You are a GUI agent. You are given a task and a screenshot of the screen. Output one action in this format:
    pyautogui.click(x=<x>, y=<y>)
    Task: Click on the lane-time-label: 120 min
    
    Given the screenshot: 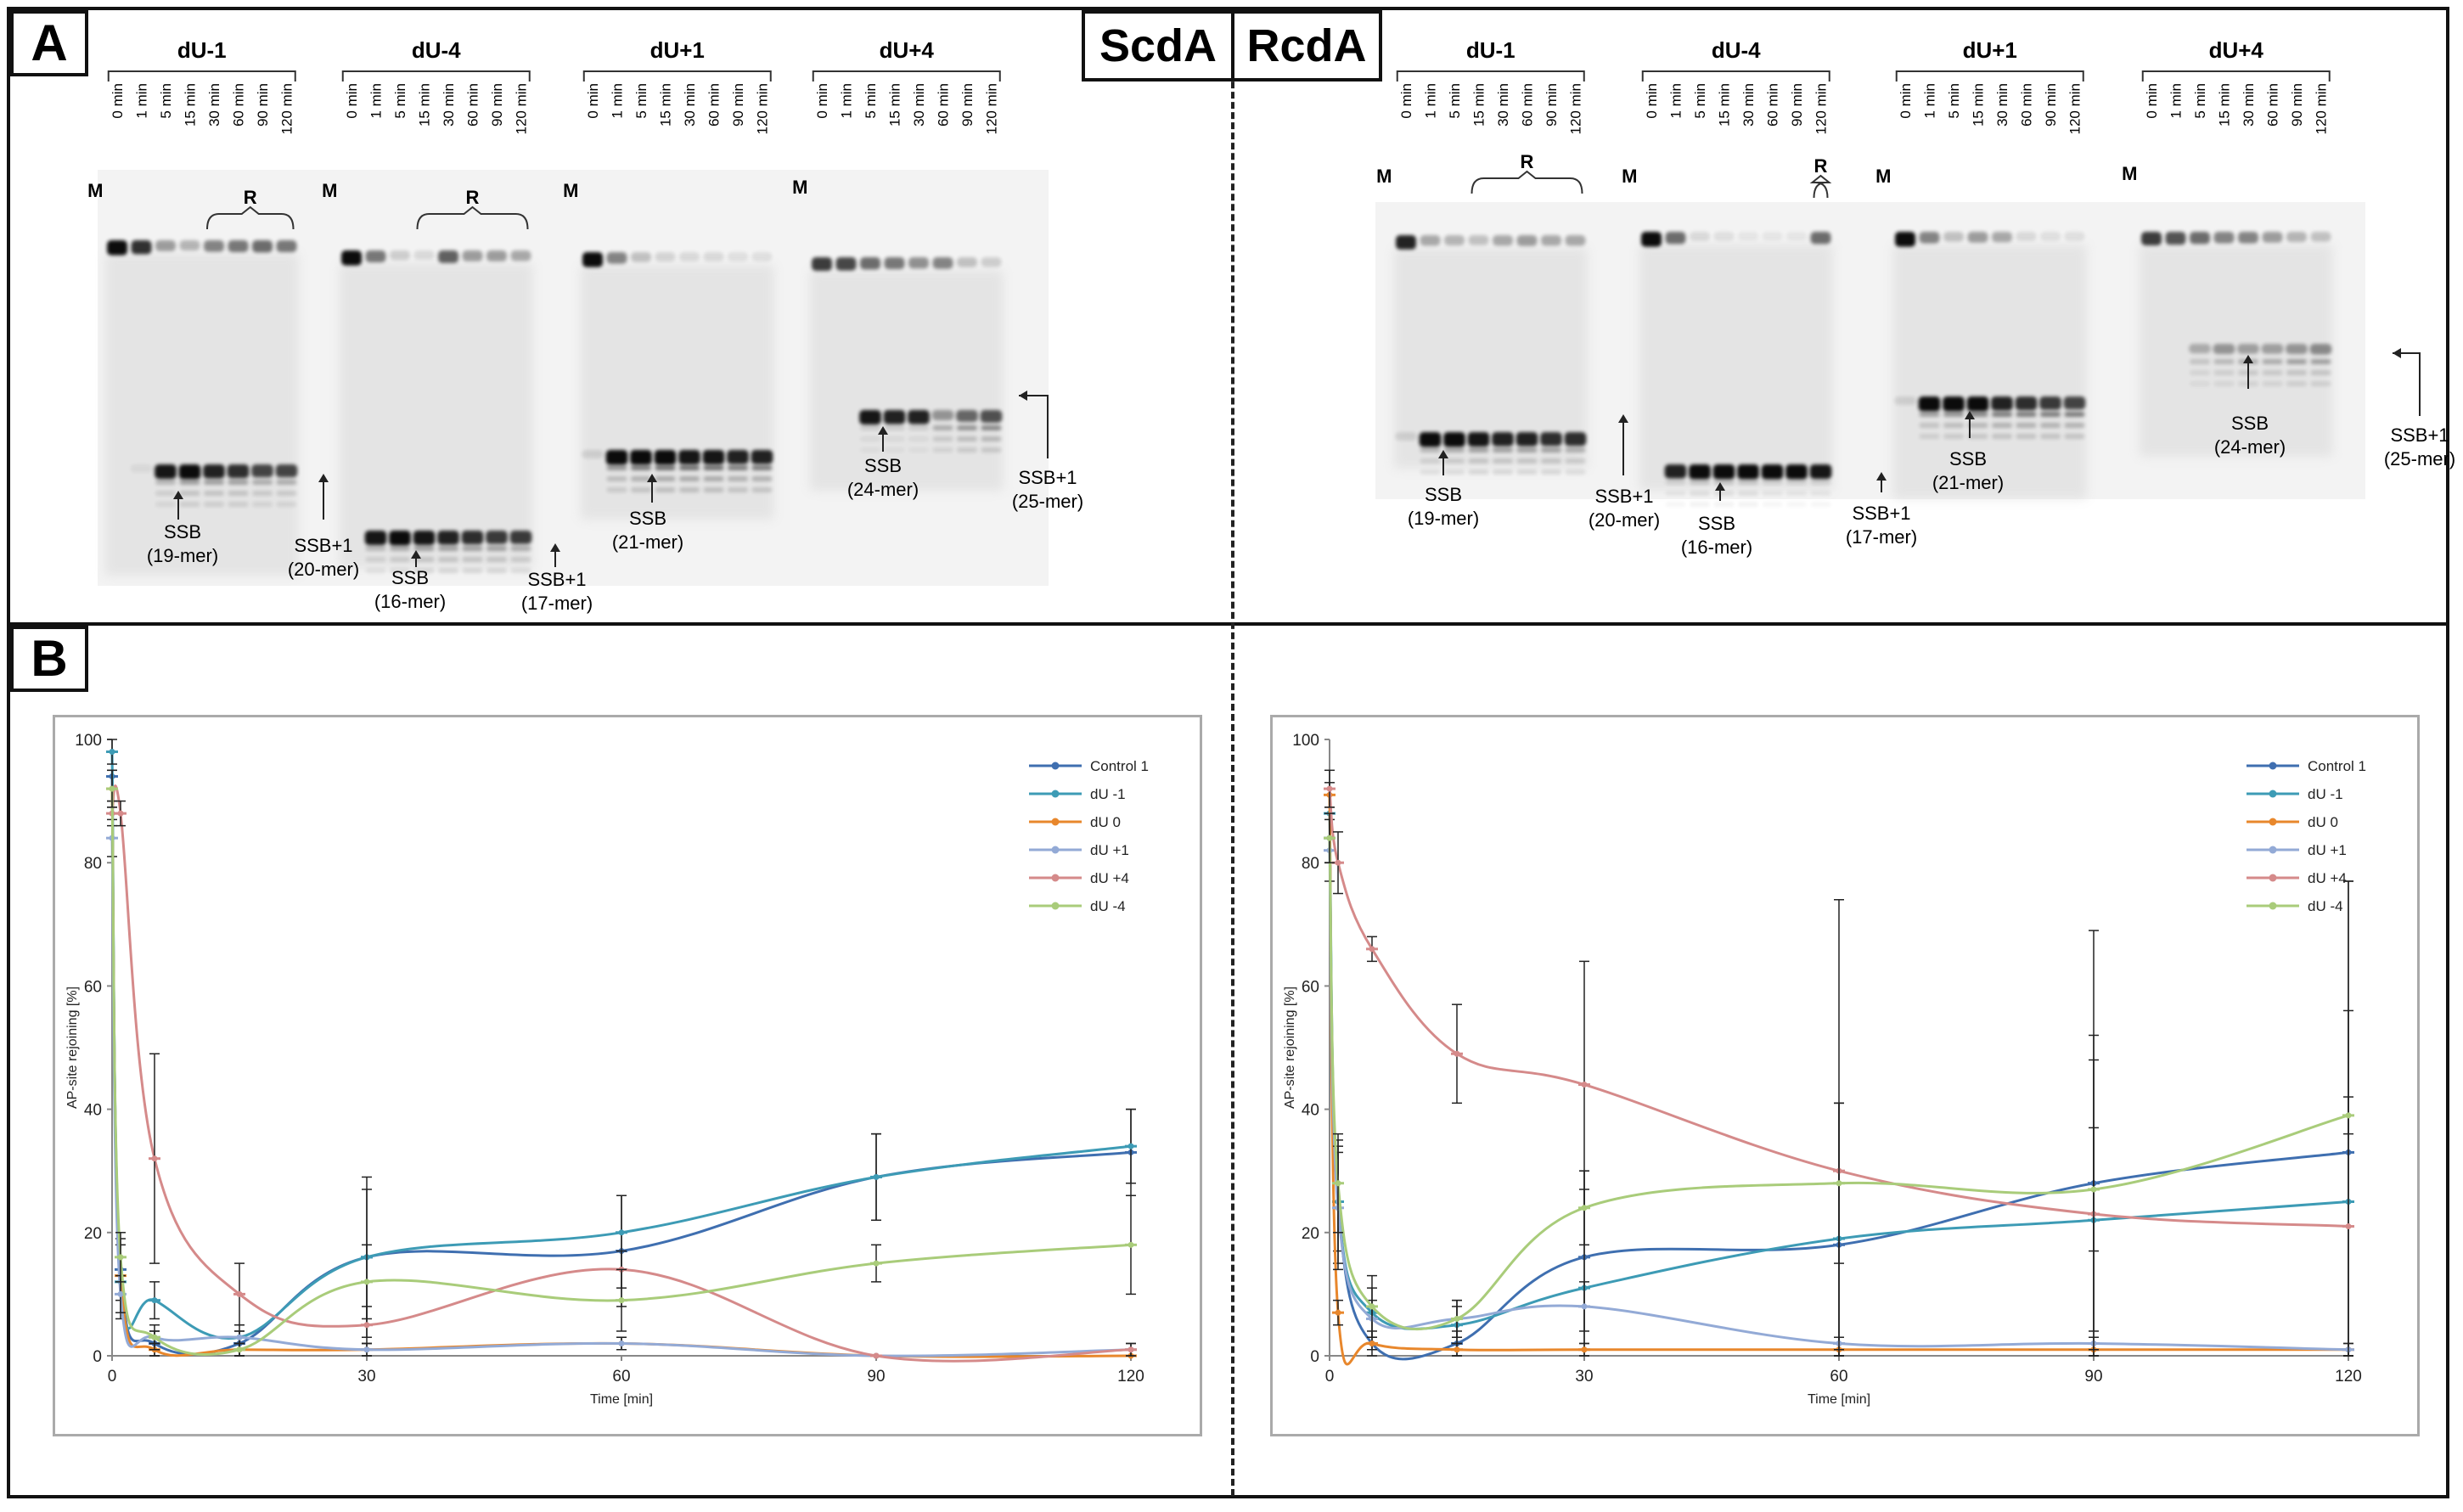 What is the action you would take?
    pyautogui.click(x=992, y=108)
    